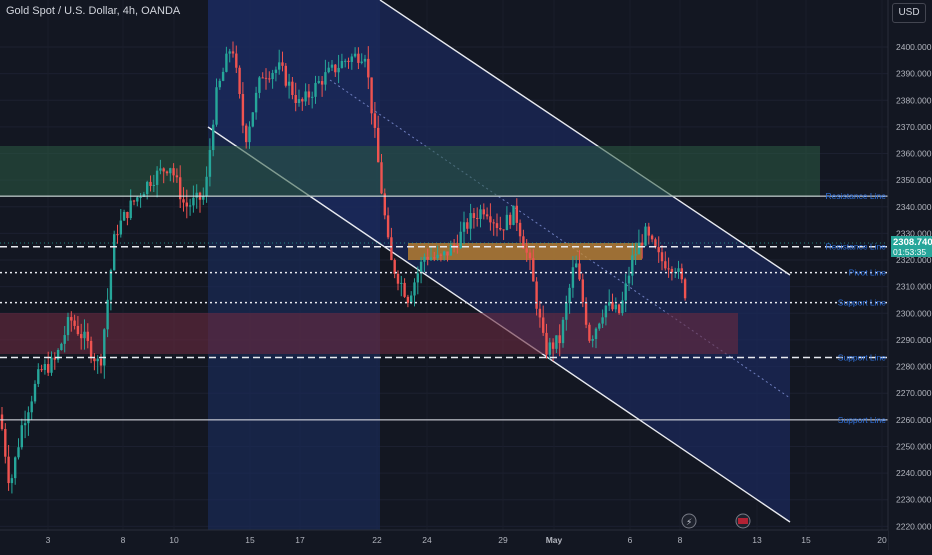 This screenshot has width=932, height=555. What do you see at coordinates (882, 540) in the screenshot?
I see `x-tick-label: 20` at bounding box center [882, 540].